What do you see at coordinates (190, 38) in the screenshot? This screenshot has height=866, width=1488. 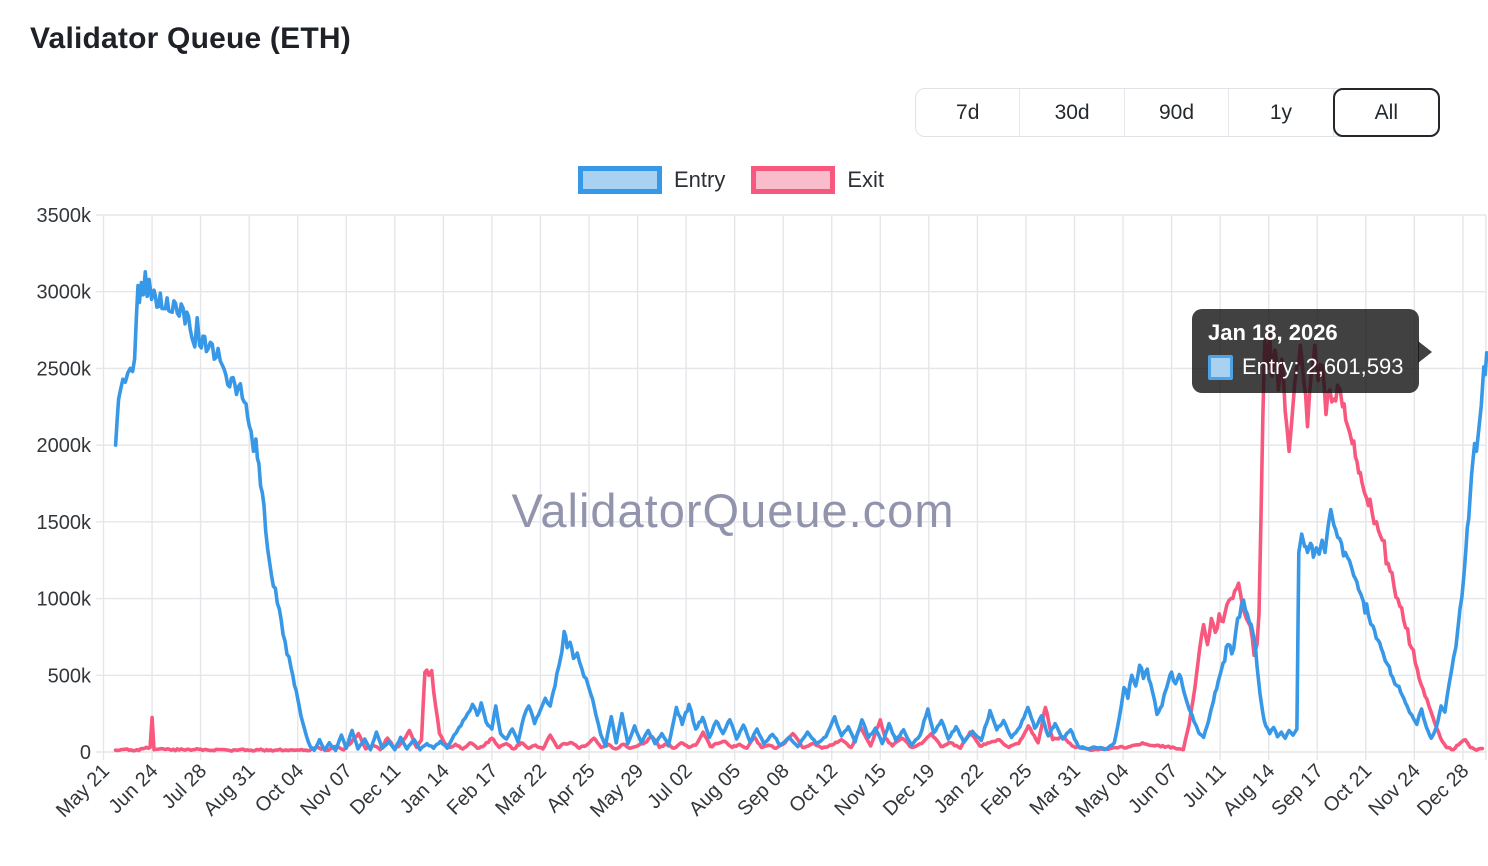 I see `page-title: Validator Queue (ETH)` at bounding box center [190, 38].